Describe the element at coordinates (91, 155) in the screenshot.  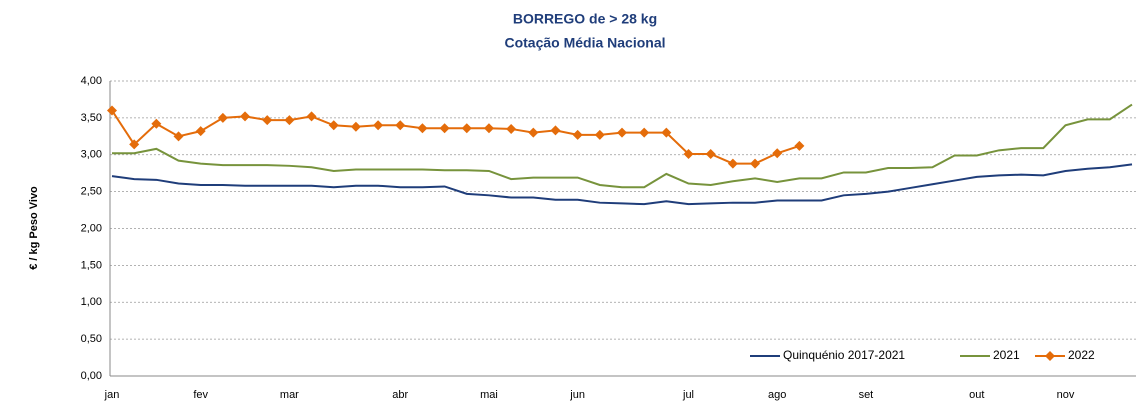
I see `y-tick-label: 3,00` at that location.